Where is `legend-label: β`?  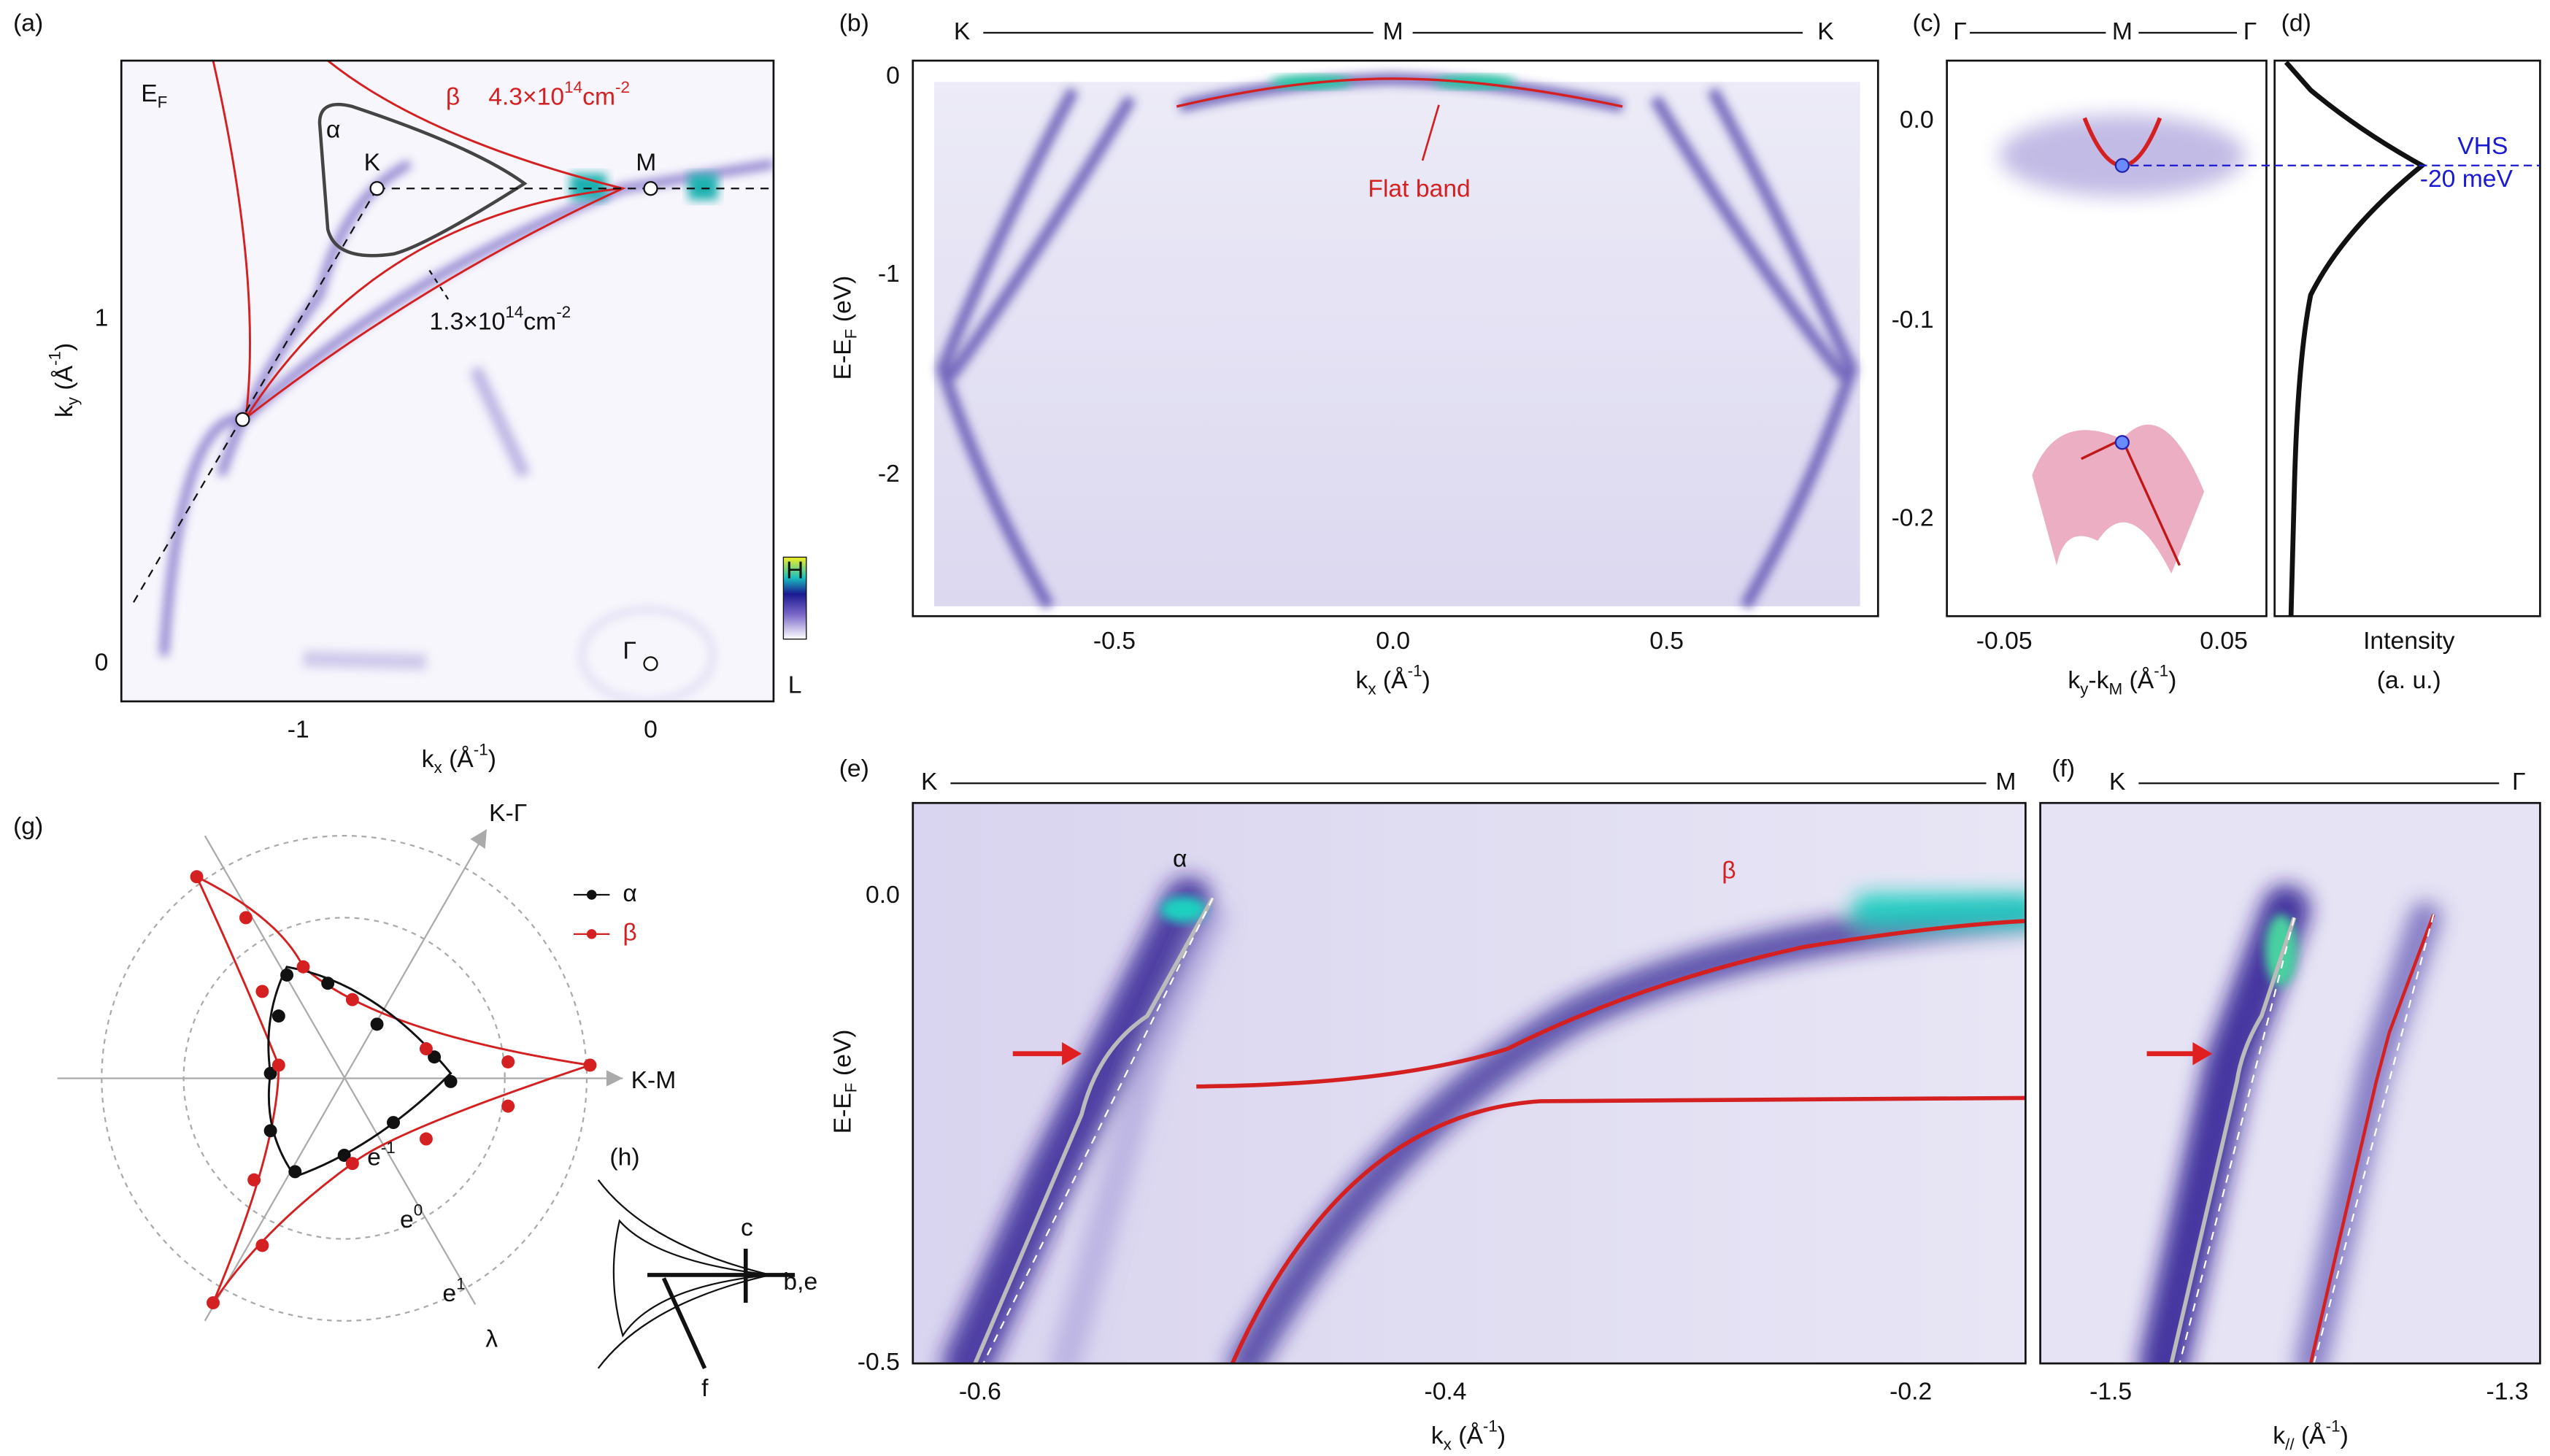
legend-label: β is located at coordinates (629, 934).